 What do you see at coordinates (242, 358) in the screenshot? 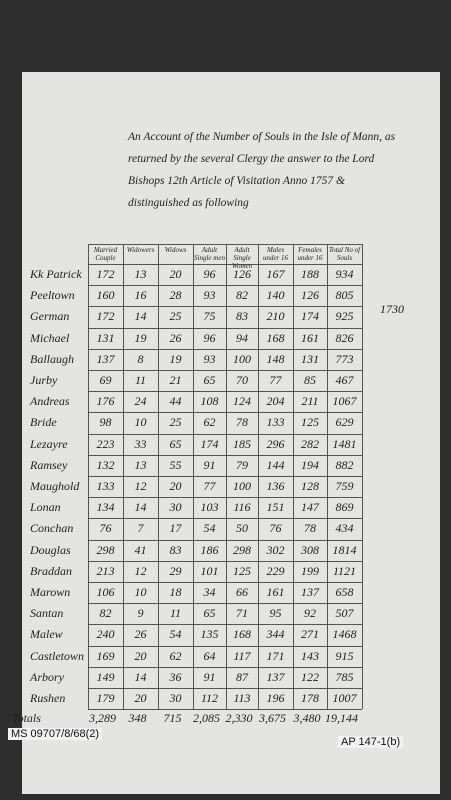
I see `cell: 100` at bounding box center [242, 358].